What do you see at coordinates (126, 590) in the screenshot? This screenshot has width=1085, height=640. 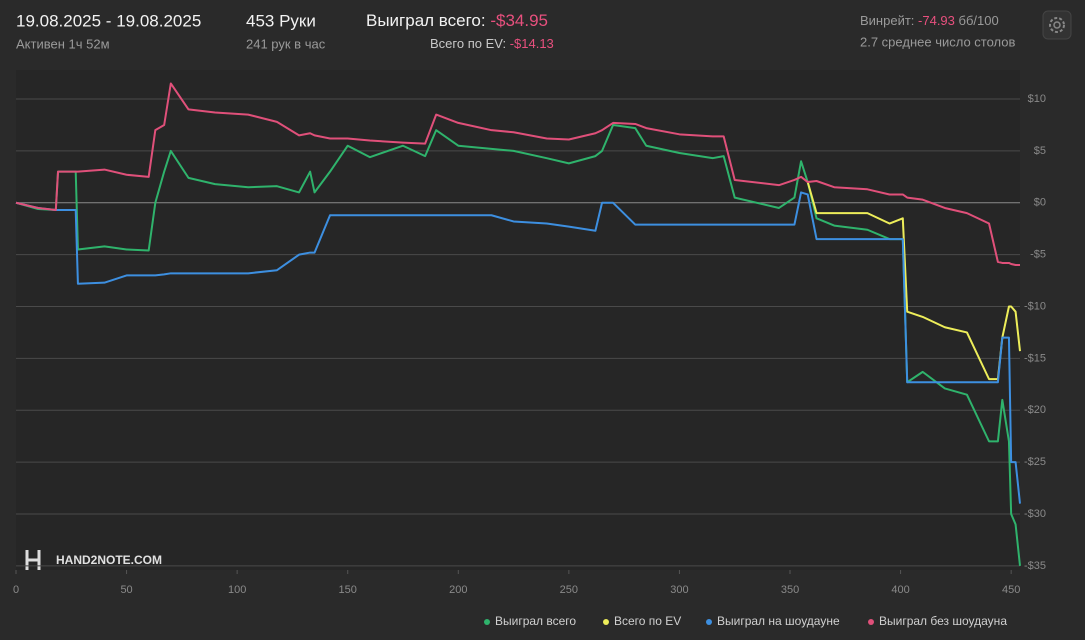 I see `x-tick-label: 50` at bounding box center [126, 590].